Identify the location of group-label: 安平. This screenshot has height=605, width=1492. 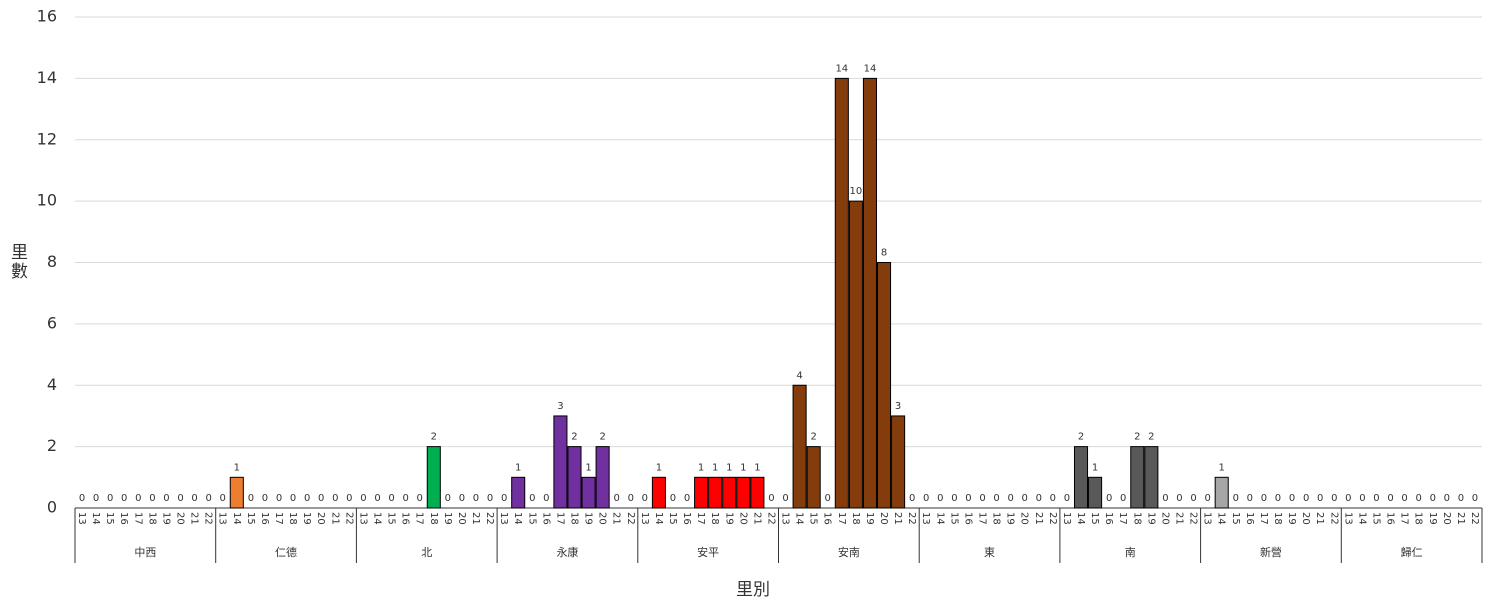
(708, 552).